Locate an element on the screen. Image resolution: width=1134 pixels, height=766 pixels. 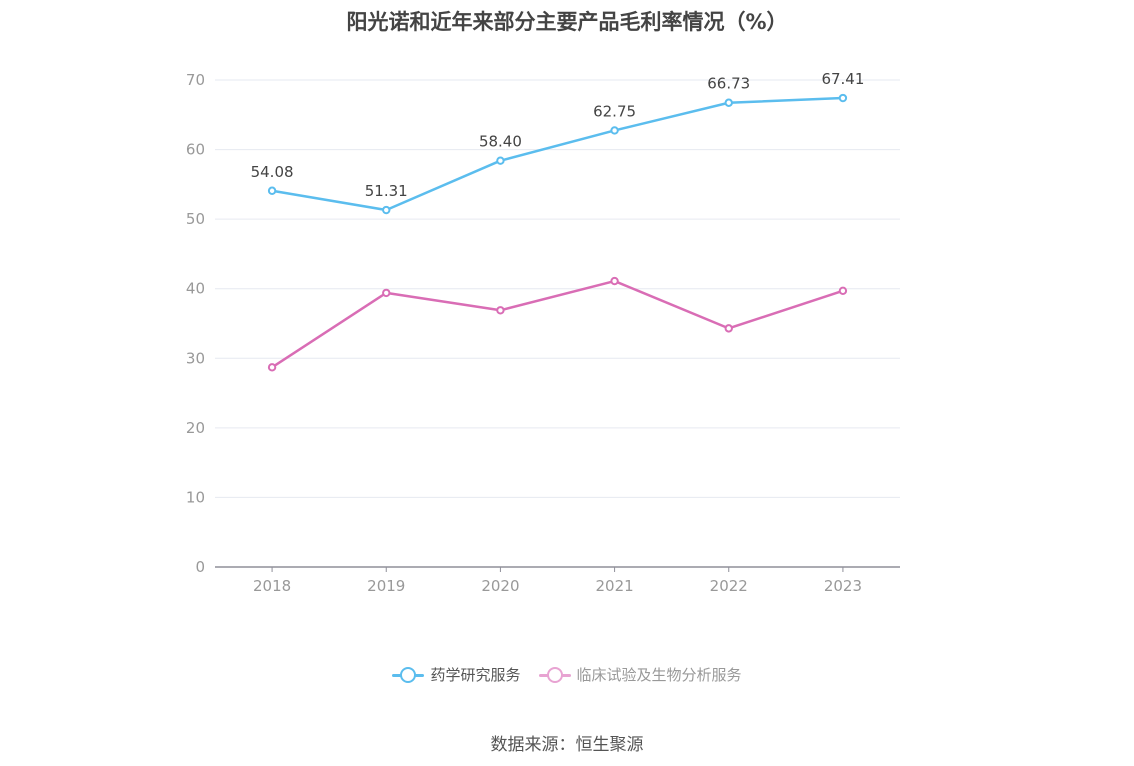
data-label: 66.73 is located at coordinates (728, 84).